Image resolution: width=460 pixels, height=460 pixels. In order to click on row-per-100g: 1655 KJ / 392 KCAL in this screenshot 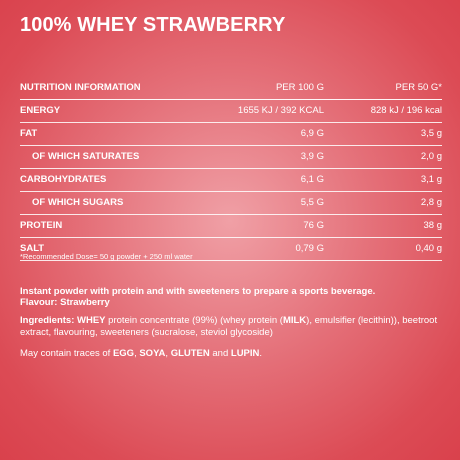, I will do `click(280, 110)`.